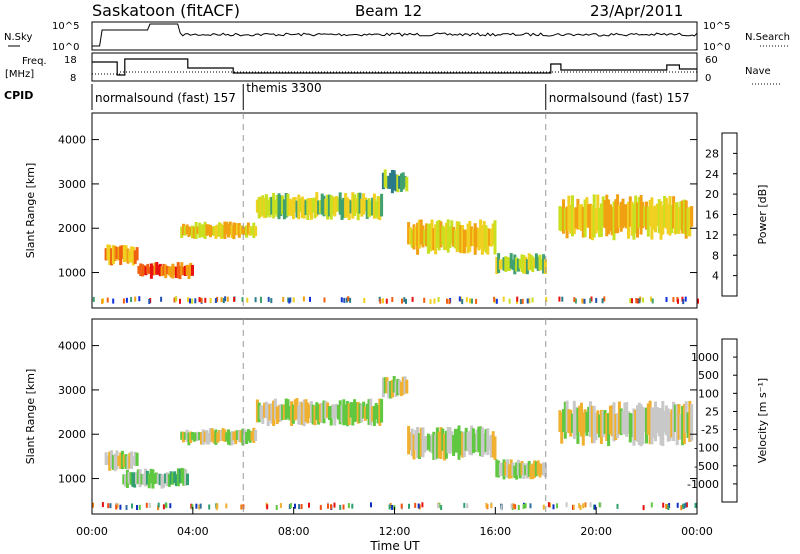 The height and width of the screenshot is (554, 800). What do you see at coordinates (697, 531) in the screenshot?
I see `x-tick-label: 00:00` at bounding box center [697, 531].